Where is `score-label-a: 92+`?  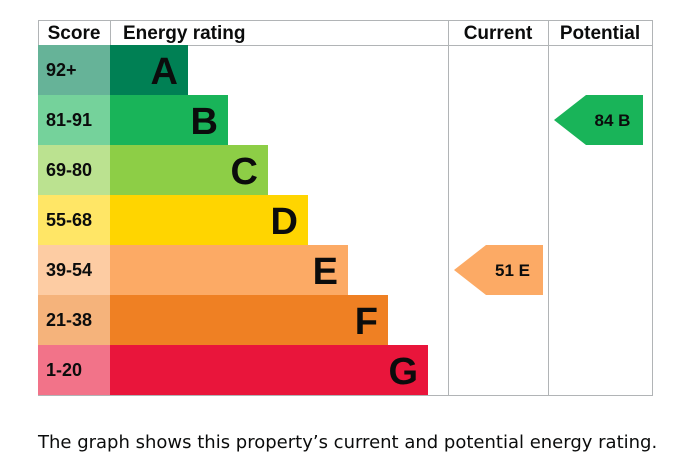 score-label-a: 92+ is located at coordinates (61, 70).